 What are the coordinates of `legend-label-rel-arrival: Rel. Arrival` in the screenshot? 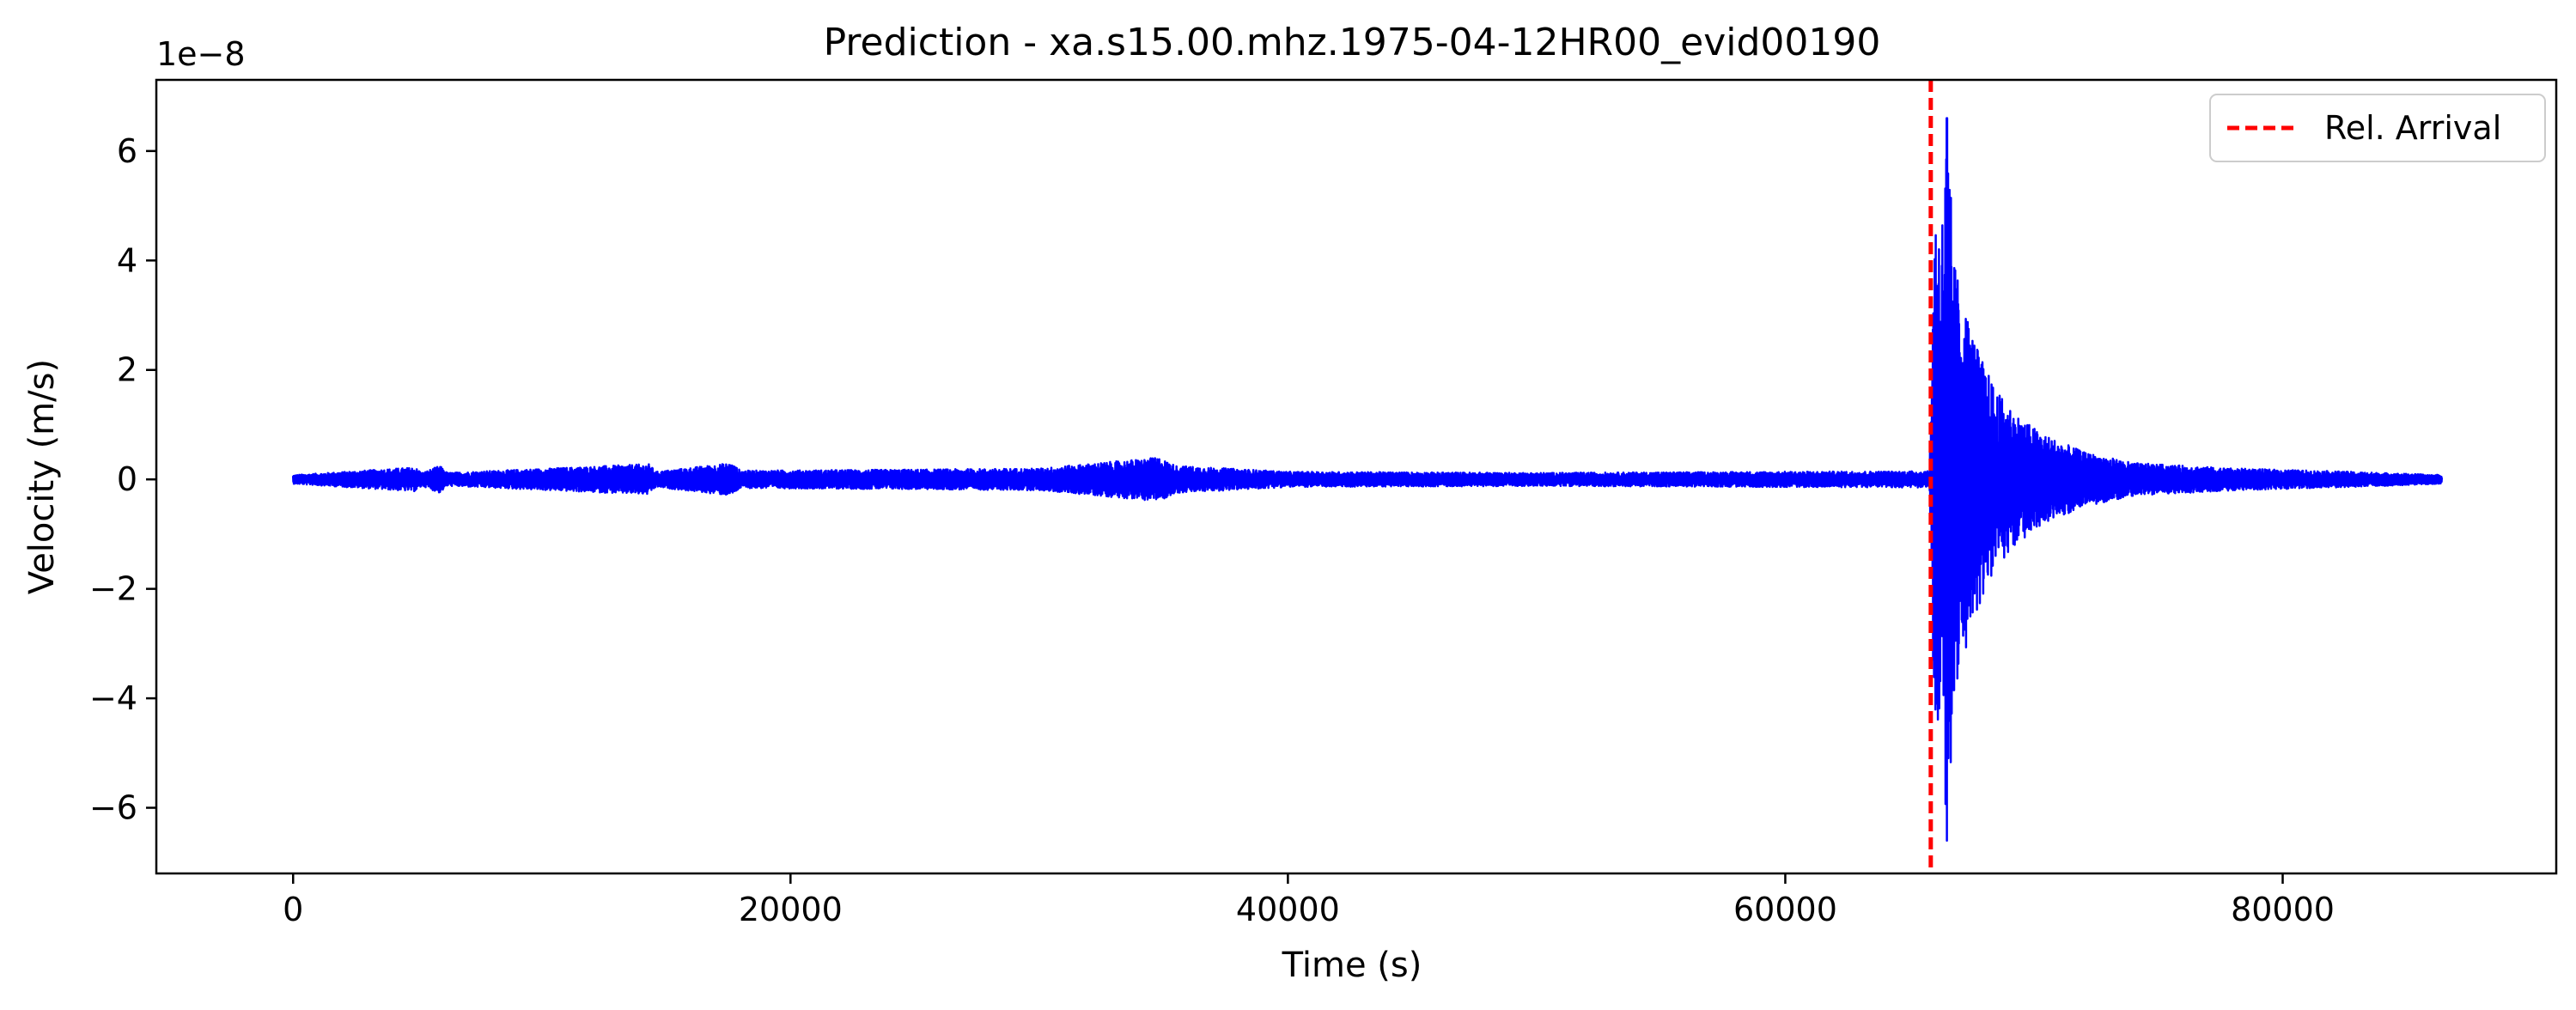 It's located at (2412, 128).